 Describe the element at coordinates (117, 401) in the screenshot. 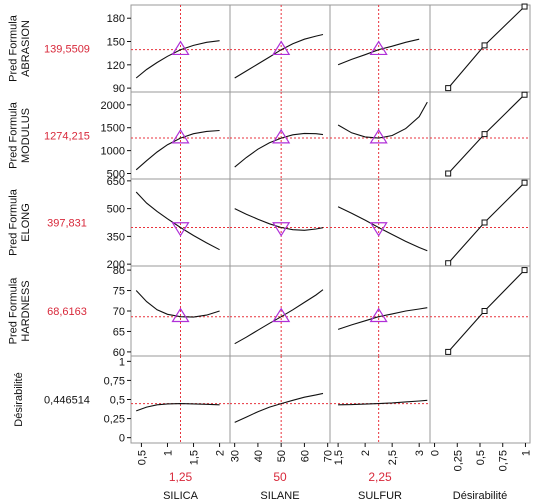

I see `y-tick-label: 0,5` at that location.